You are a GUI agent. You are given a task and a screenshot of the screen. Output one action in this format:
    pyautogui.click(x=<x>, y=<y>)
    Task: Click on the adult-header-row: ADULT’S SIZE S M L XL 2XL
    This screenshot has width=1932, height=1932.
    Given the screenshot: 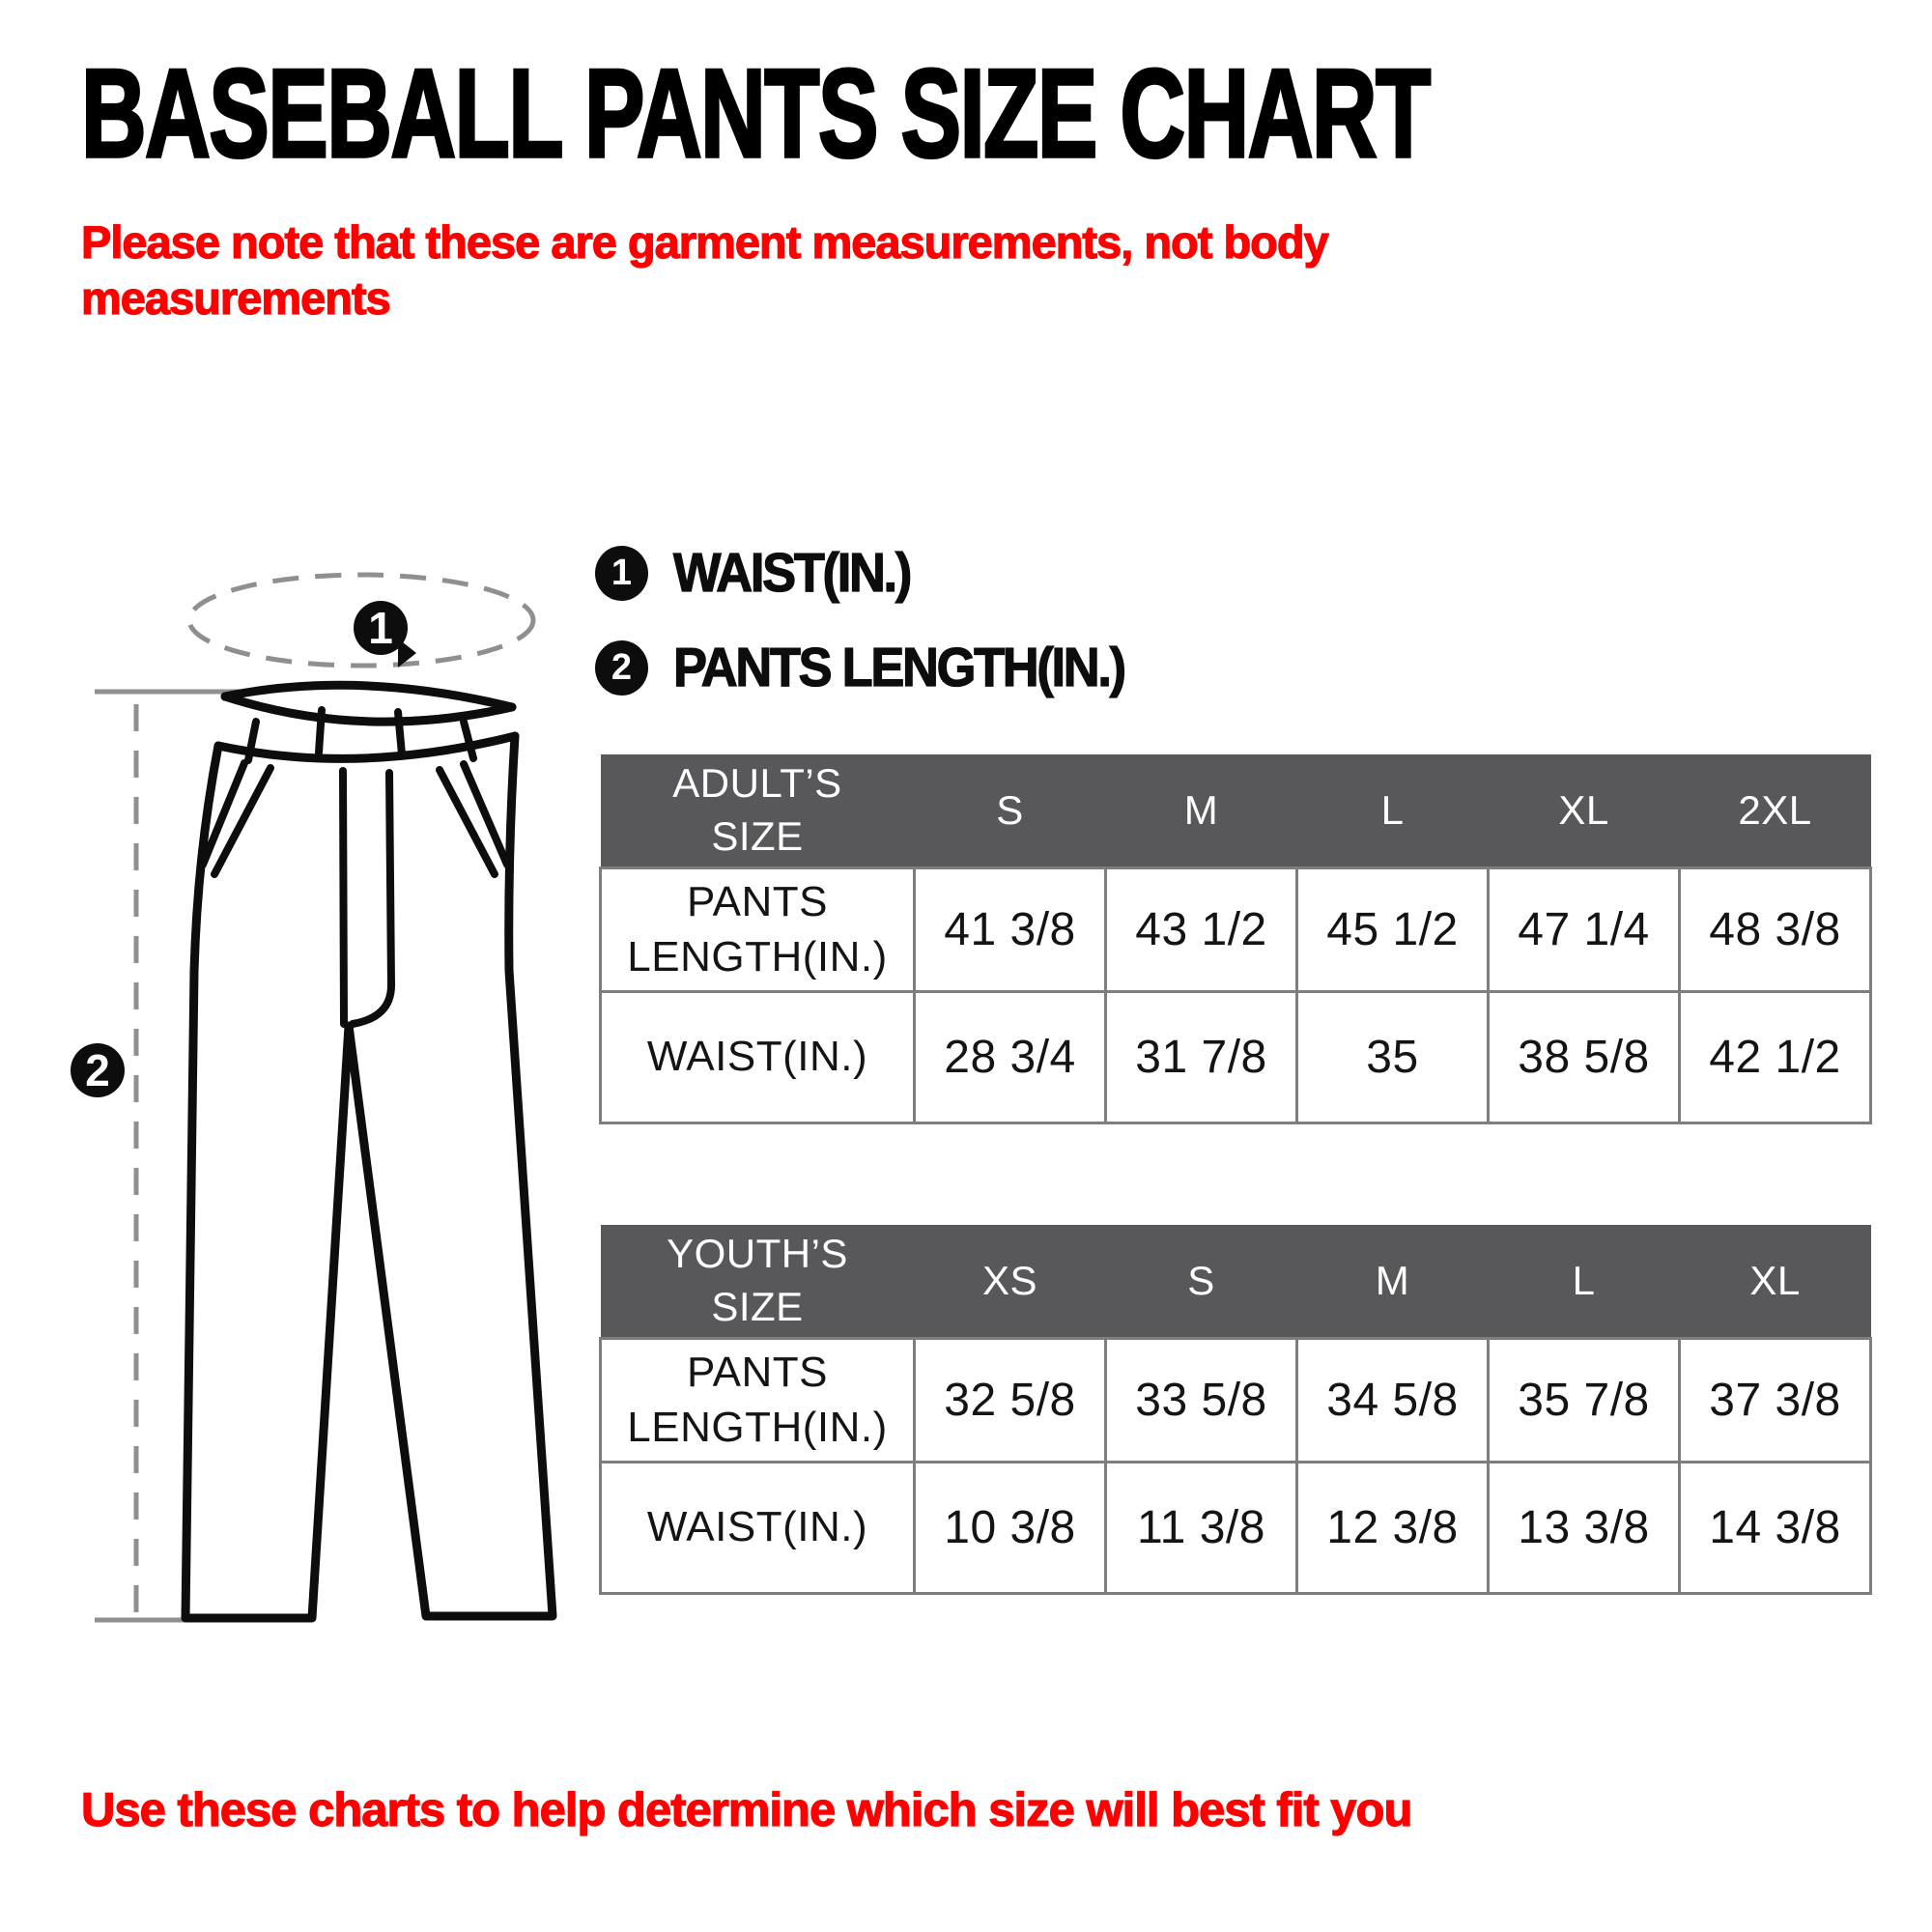 What is the action you would take?
    pyautogui.click(x=1235, y=810)
    